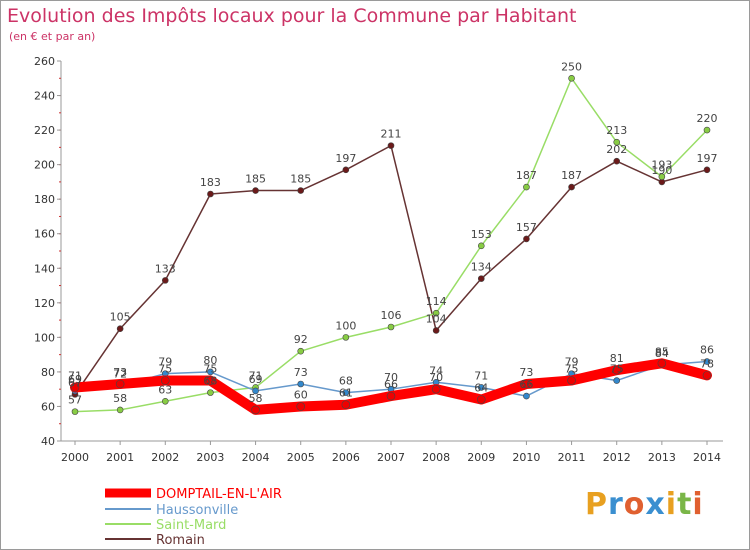 This screenshot has height=550, width=750. I want to click on data-label: 80, so click(210, 360).